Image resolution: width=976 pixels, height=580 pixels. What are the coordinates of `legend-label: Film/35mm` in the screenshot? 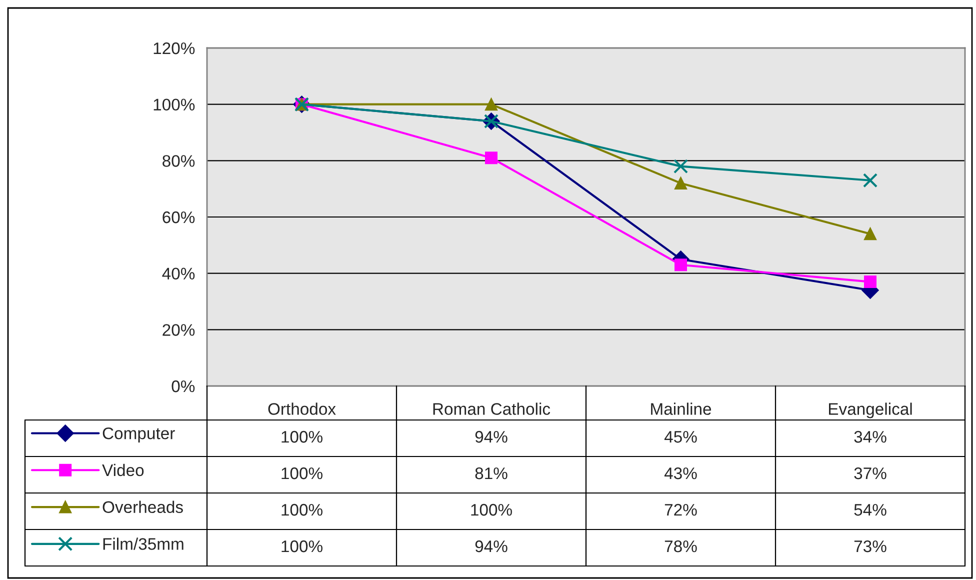 It's located at (143, 544).